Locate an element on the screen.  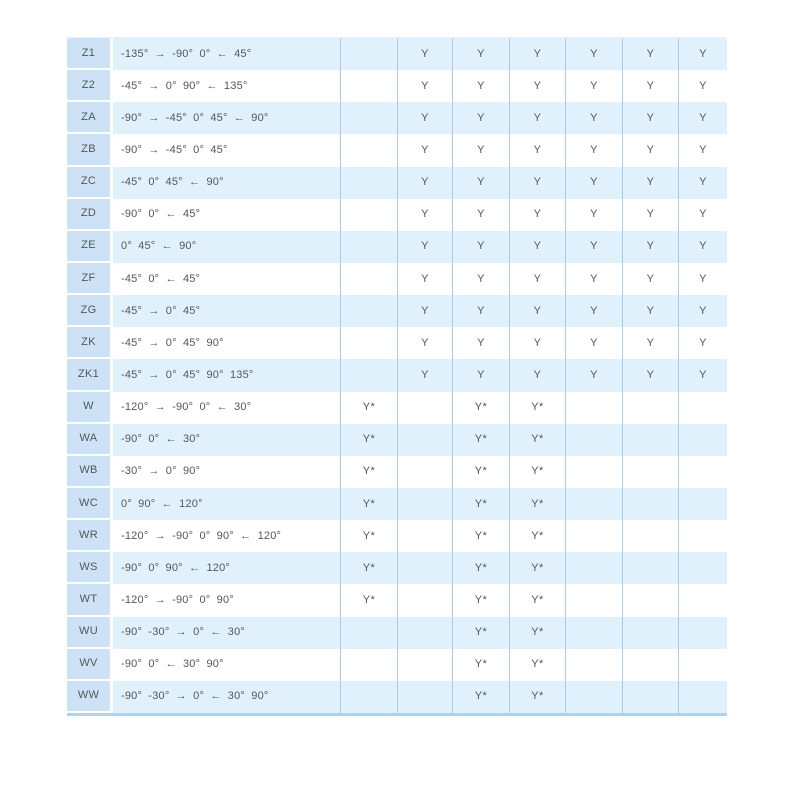
variant-code-cell: WC is located at coordinates (88, 504).